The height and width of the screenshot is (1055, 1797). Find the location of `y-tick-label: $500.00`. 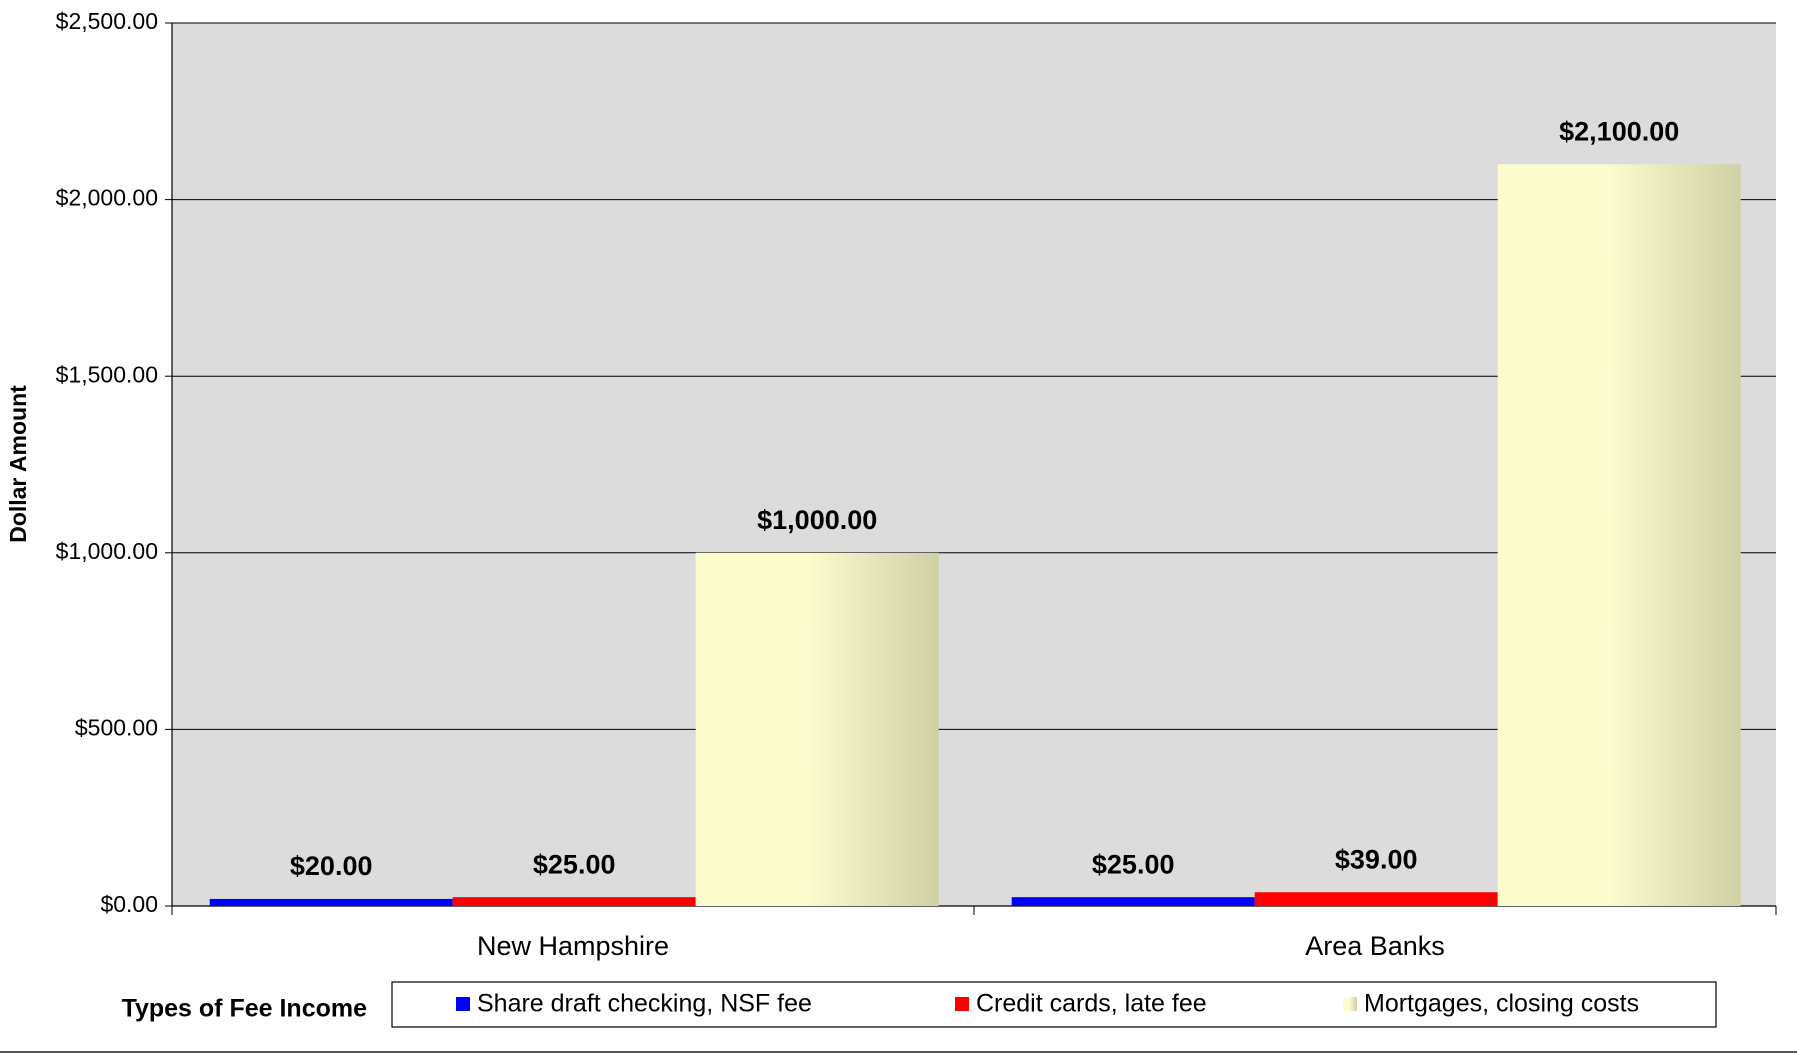

y-tick-label: $500.00 is located at coordinates (116, 727).